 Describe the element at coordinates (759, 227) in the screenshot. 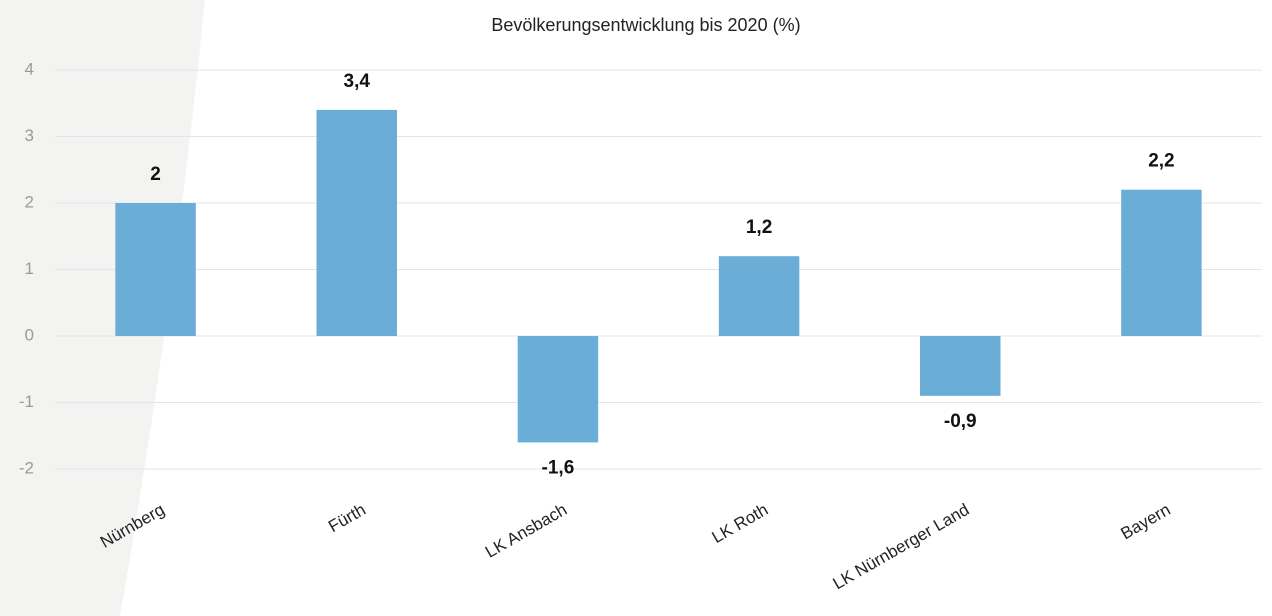

I see `value-label: 1,2` at that location.